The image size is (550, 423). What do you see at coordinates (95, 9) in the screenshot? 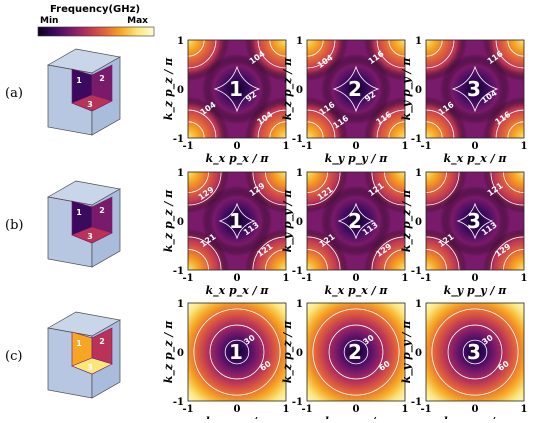
I see `colorbar-title: Frequency(GHz)` at bounding box center [95, 9].